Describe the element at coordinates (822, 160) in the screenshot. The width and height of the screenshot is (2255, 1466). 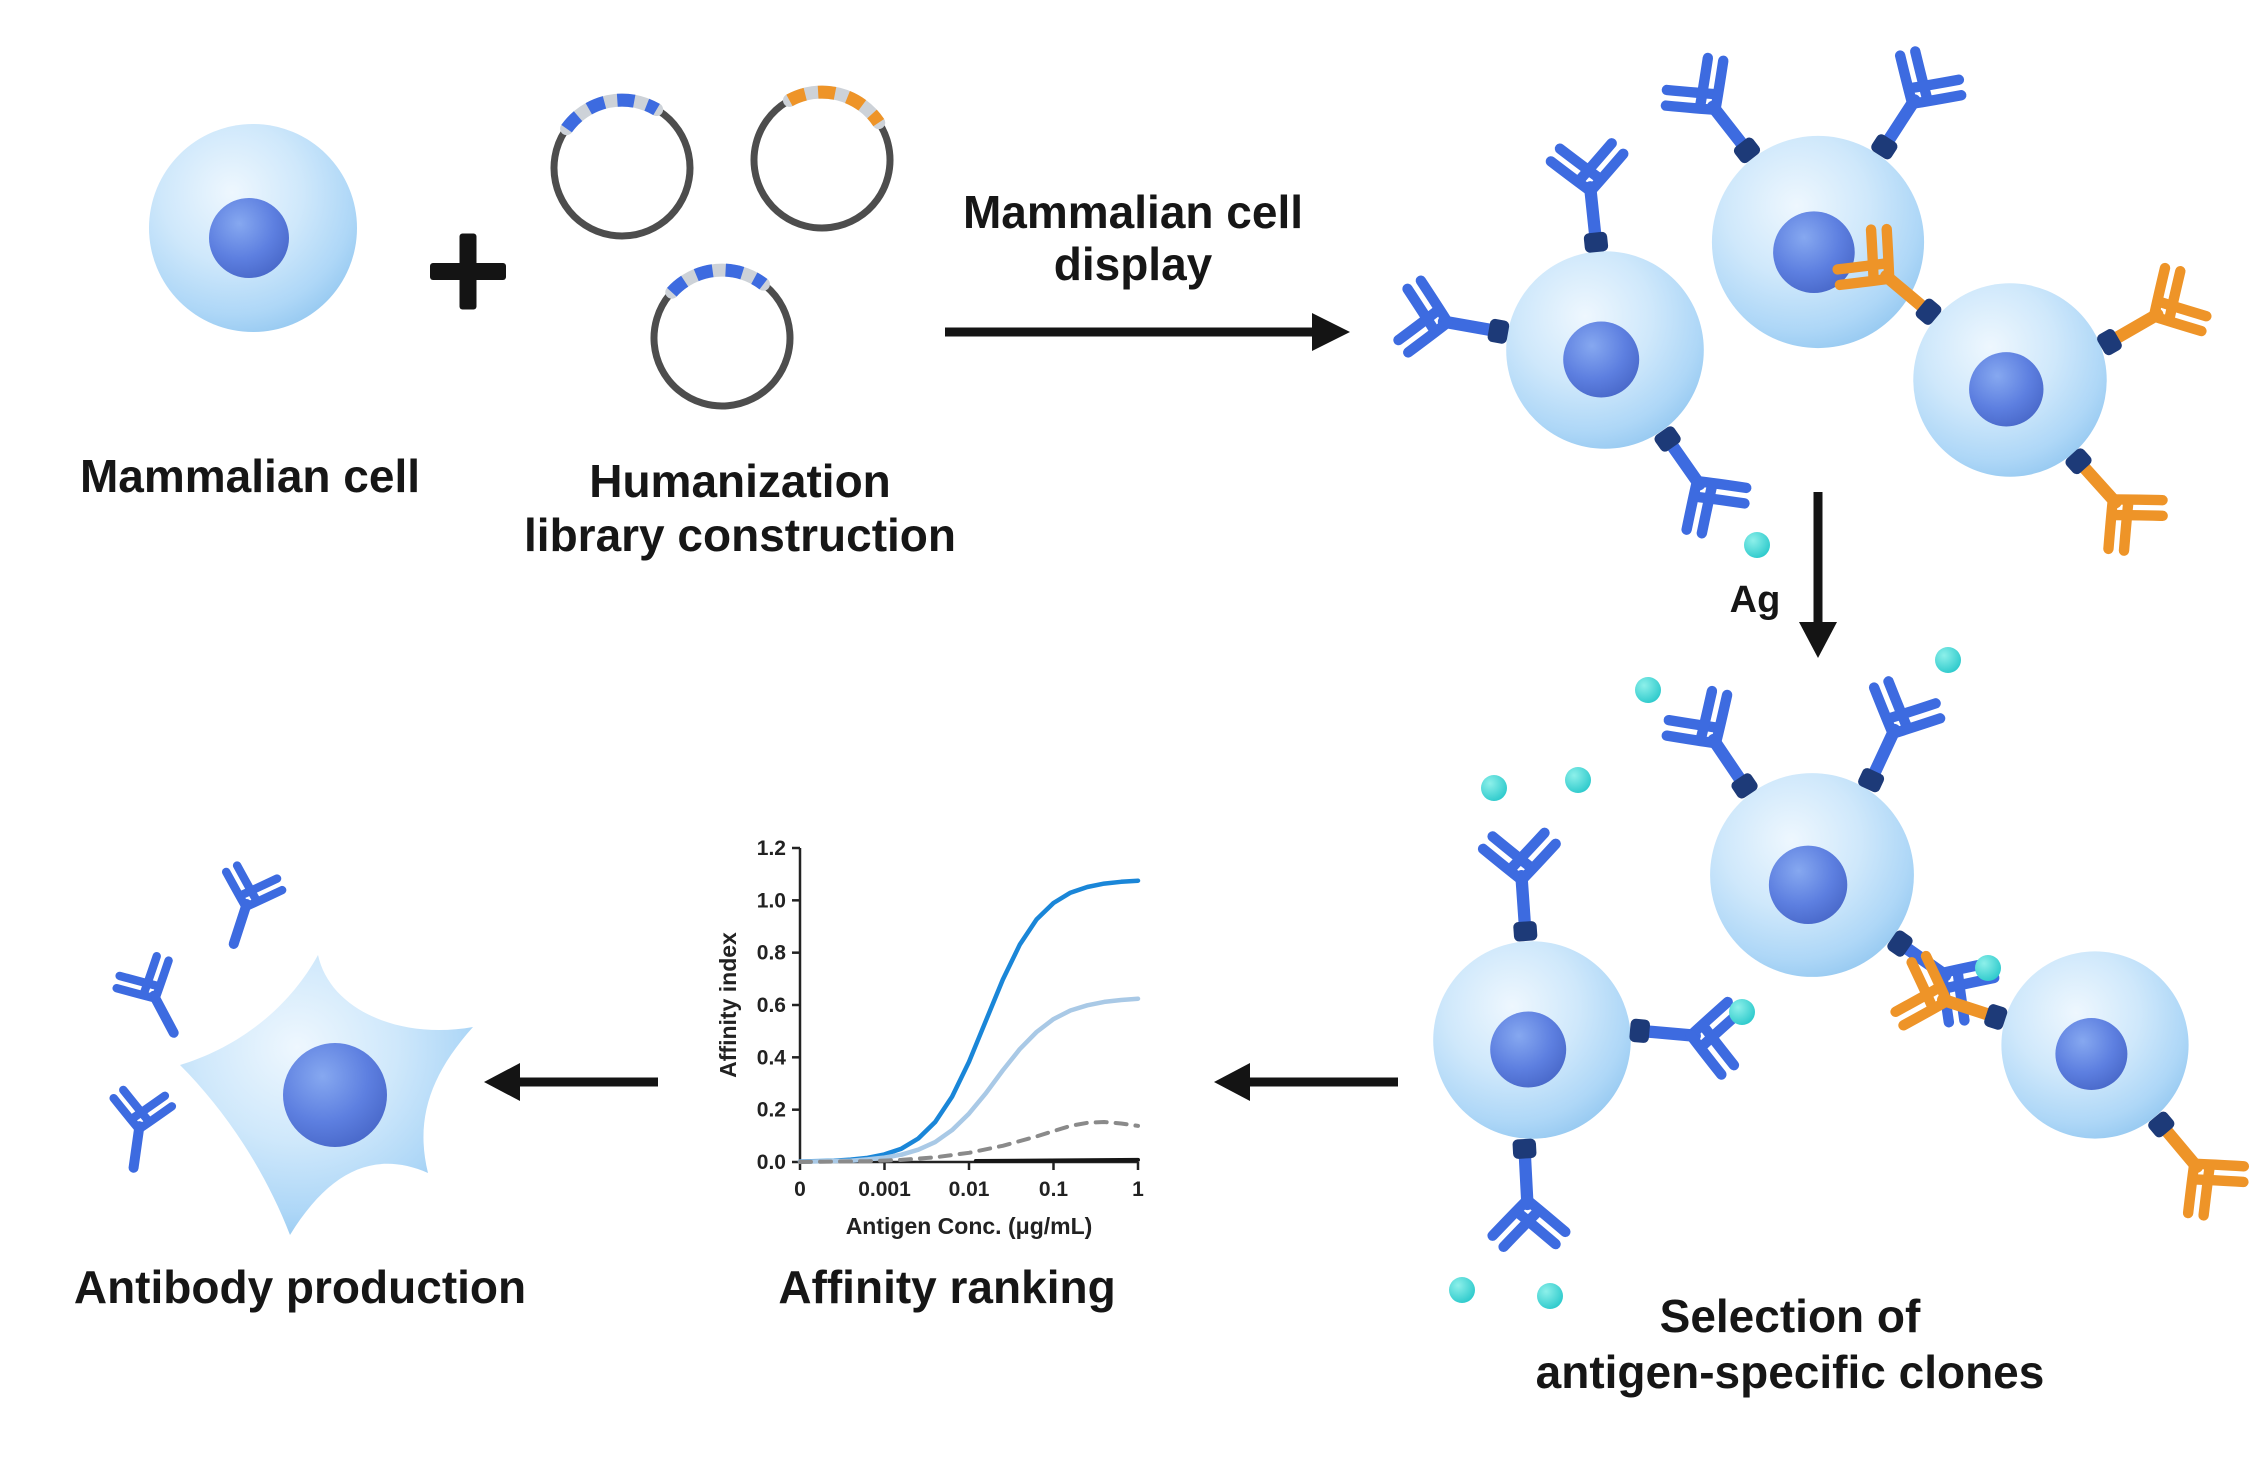
I see `plasmid-orange-icon` at that location.